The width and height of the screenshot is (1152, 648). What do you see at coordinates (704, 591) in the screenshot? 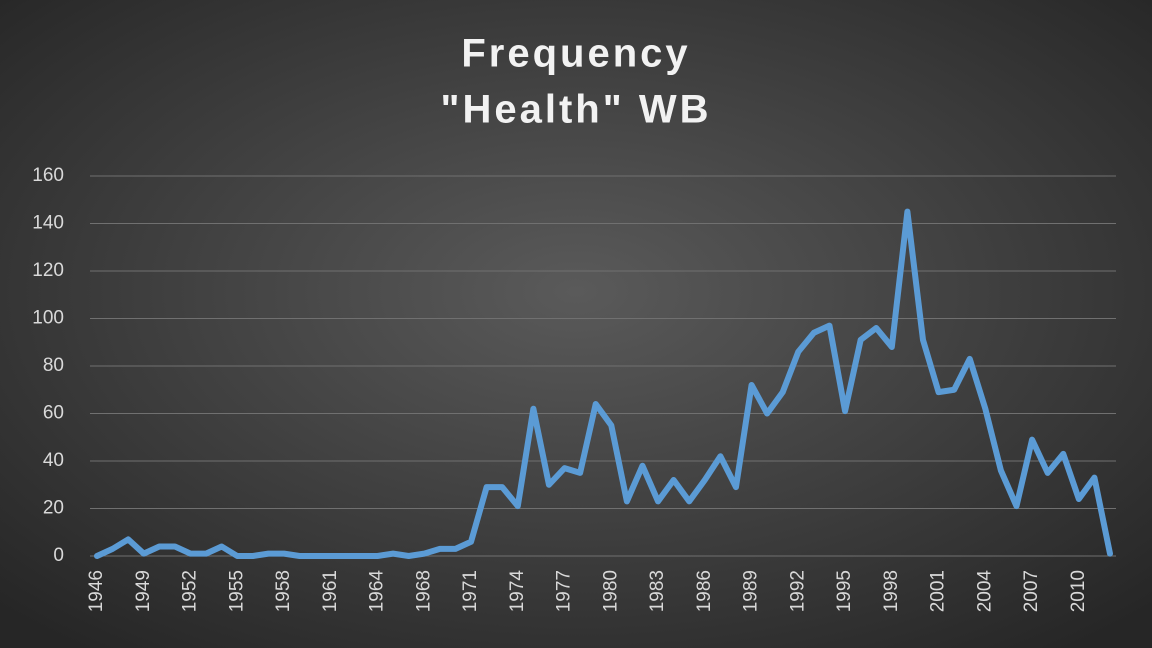
I see `x-tick-label: 1986` at bounding box center [704, 591].